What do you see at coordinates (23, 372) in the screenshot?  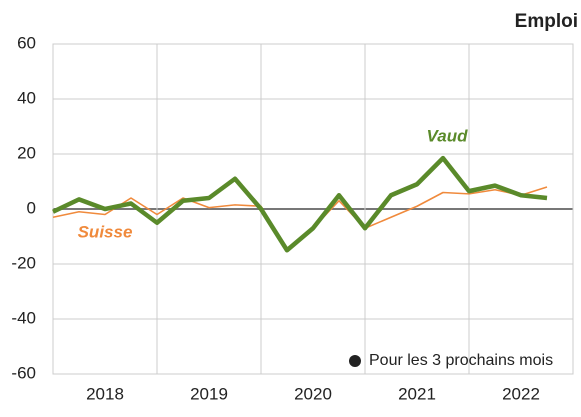 I see `y-tick-label: -60` at bounding box center [23, 372].